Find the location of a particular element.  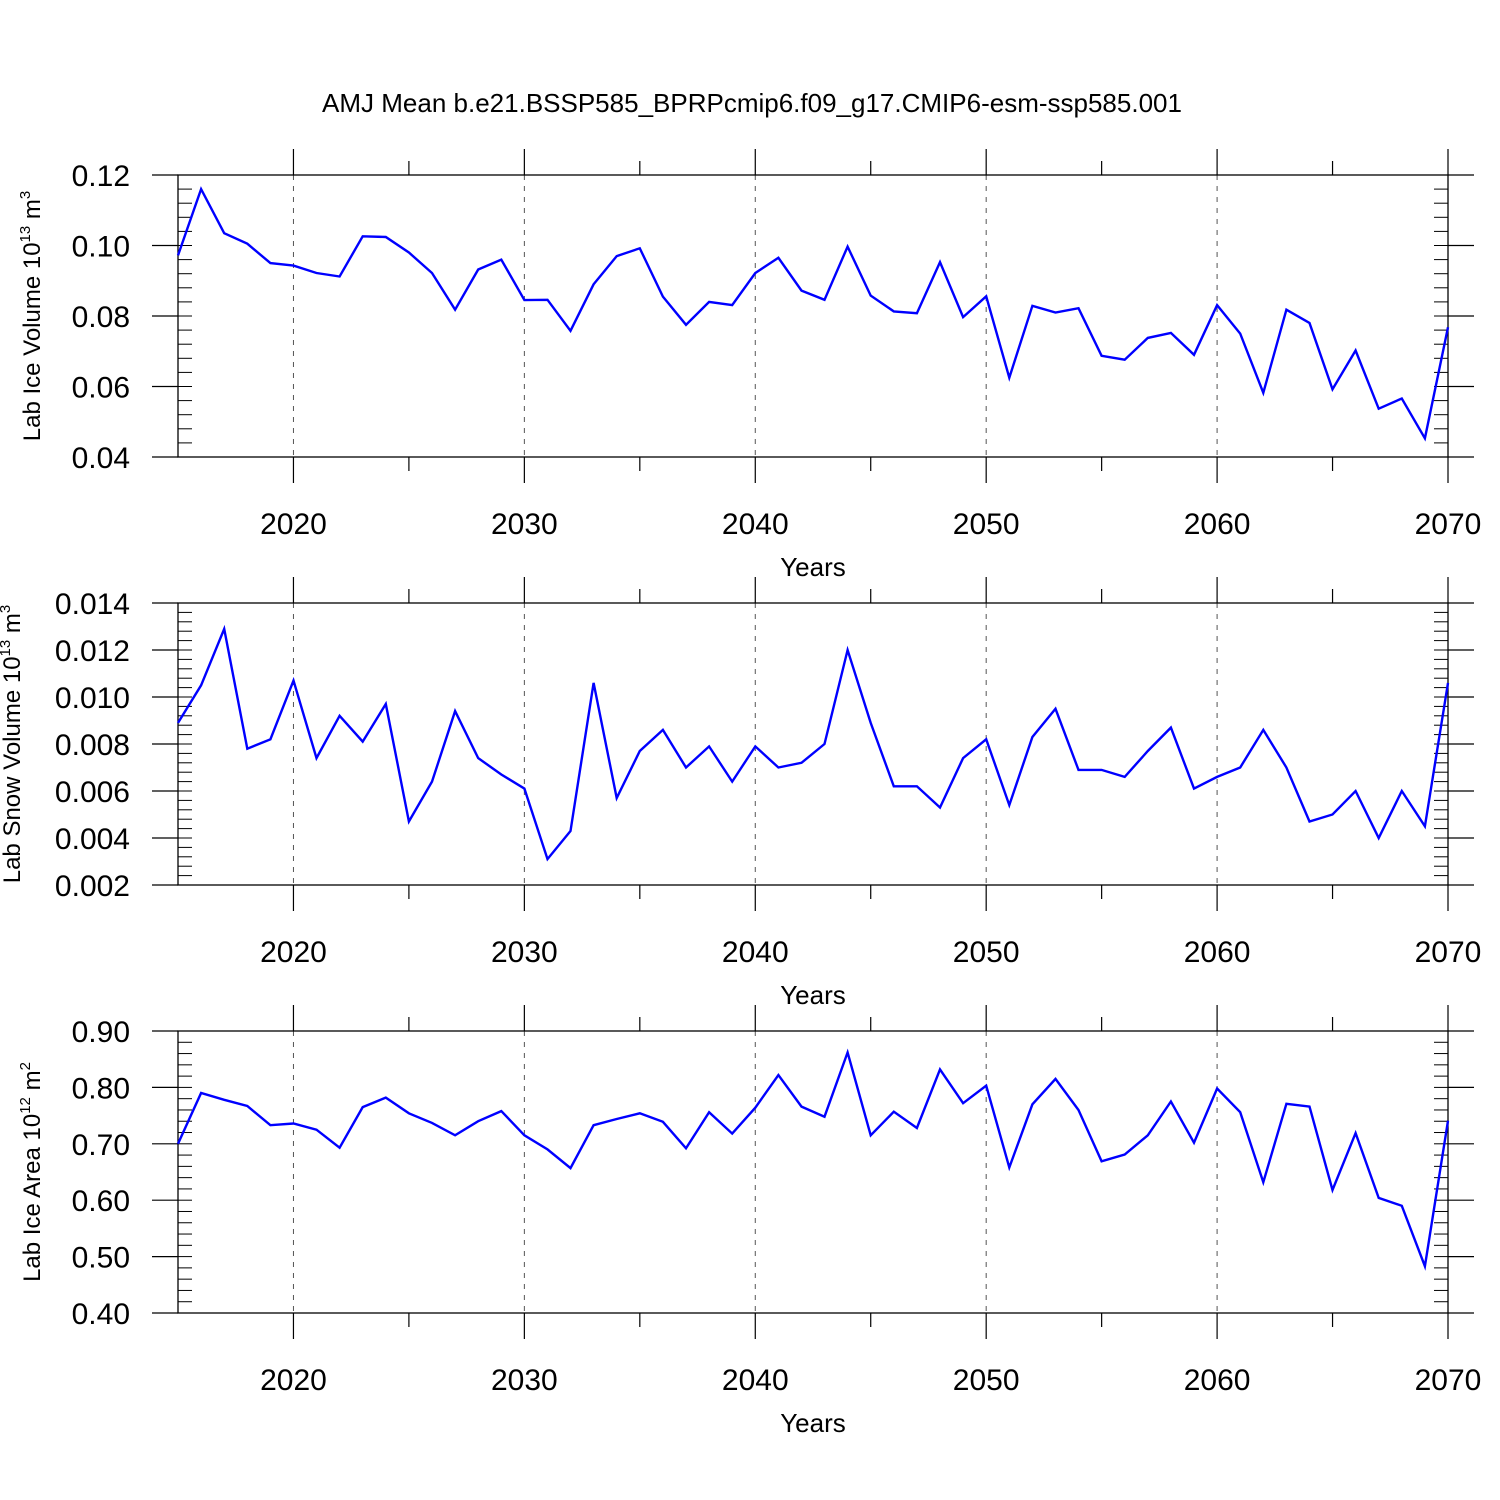

y-tick-label: 0.60 is located at coordinates (101, 1201).